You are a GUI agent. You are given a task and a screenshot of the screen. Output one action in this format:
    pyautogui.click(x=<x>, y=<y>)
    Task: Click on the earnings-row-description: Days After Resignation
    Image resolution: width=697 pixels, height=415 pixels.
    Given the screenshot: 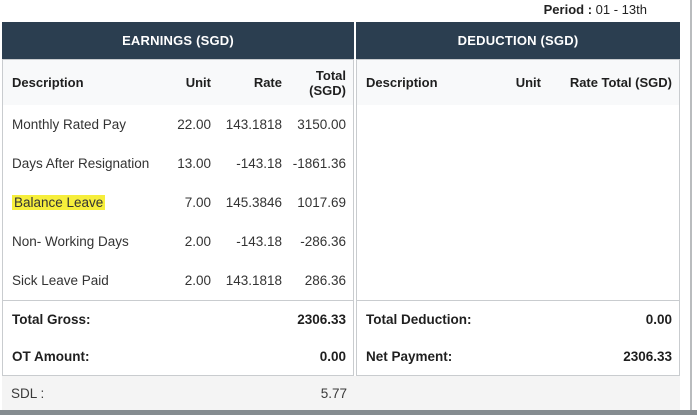 What is the action you would take?
    pyautogui.click(x=81, y=163)
    